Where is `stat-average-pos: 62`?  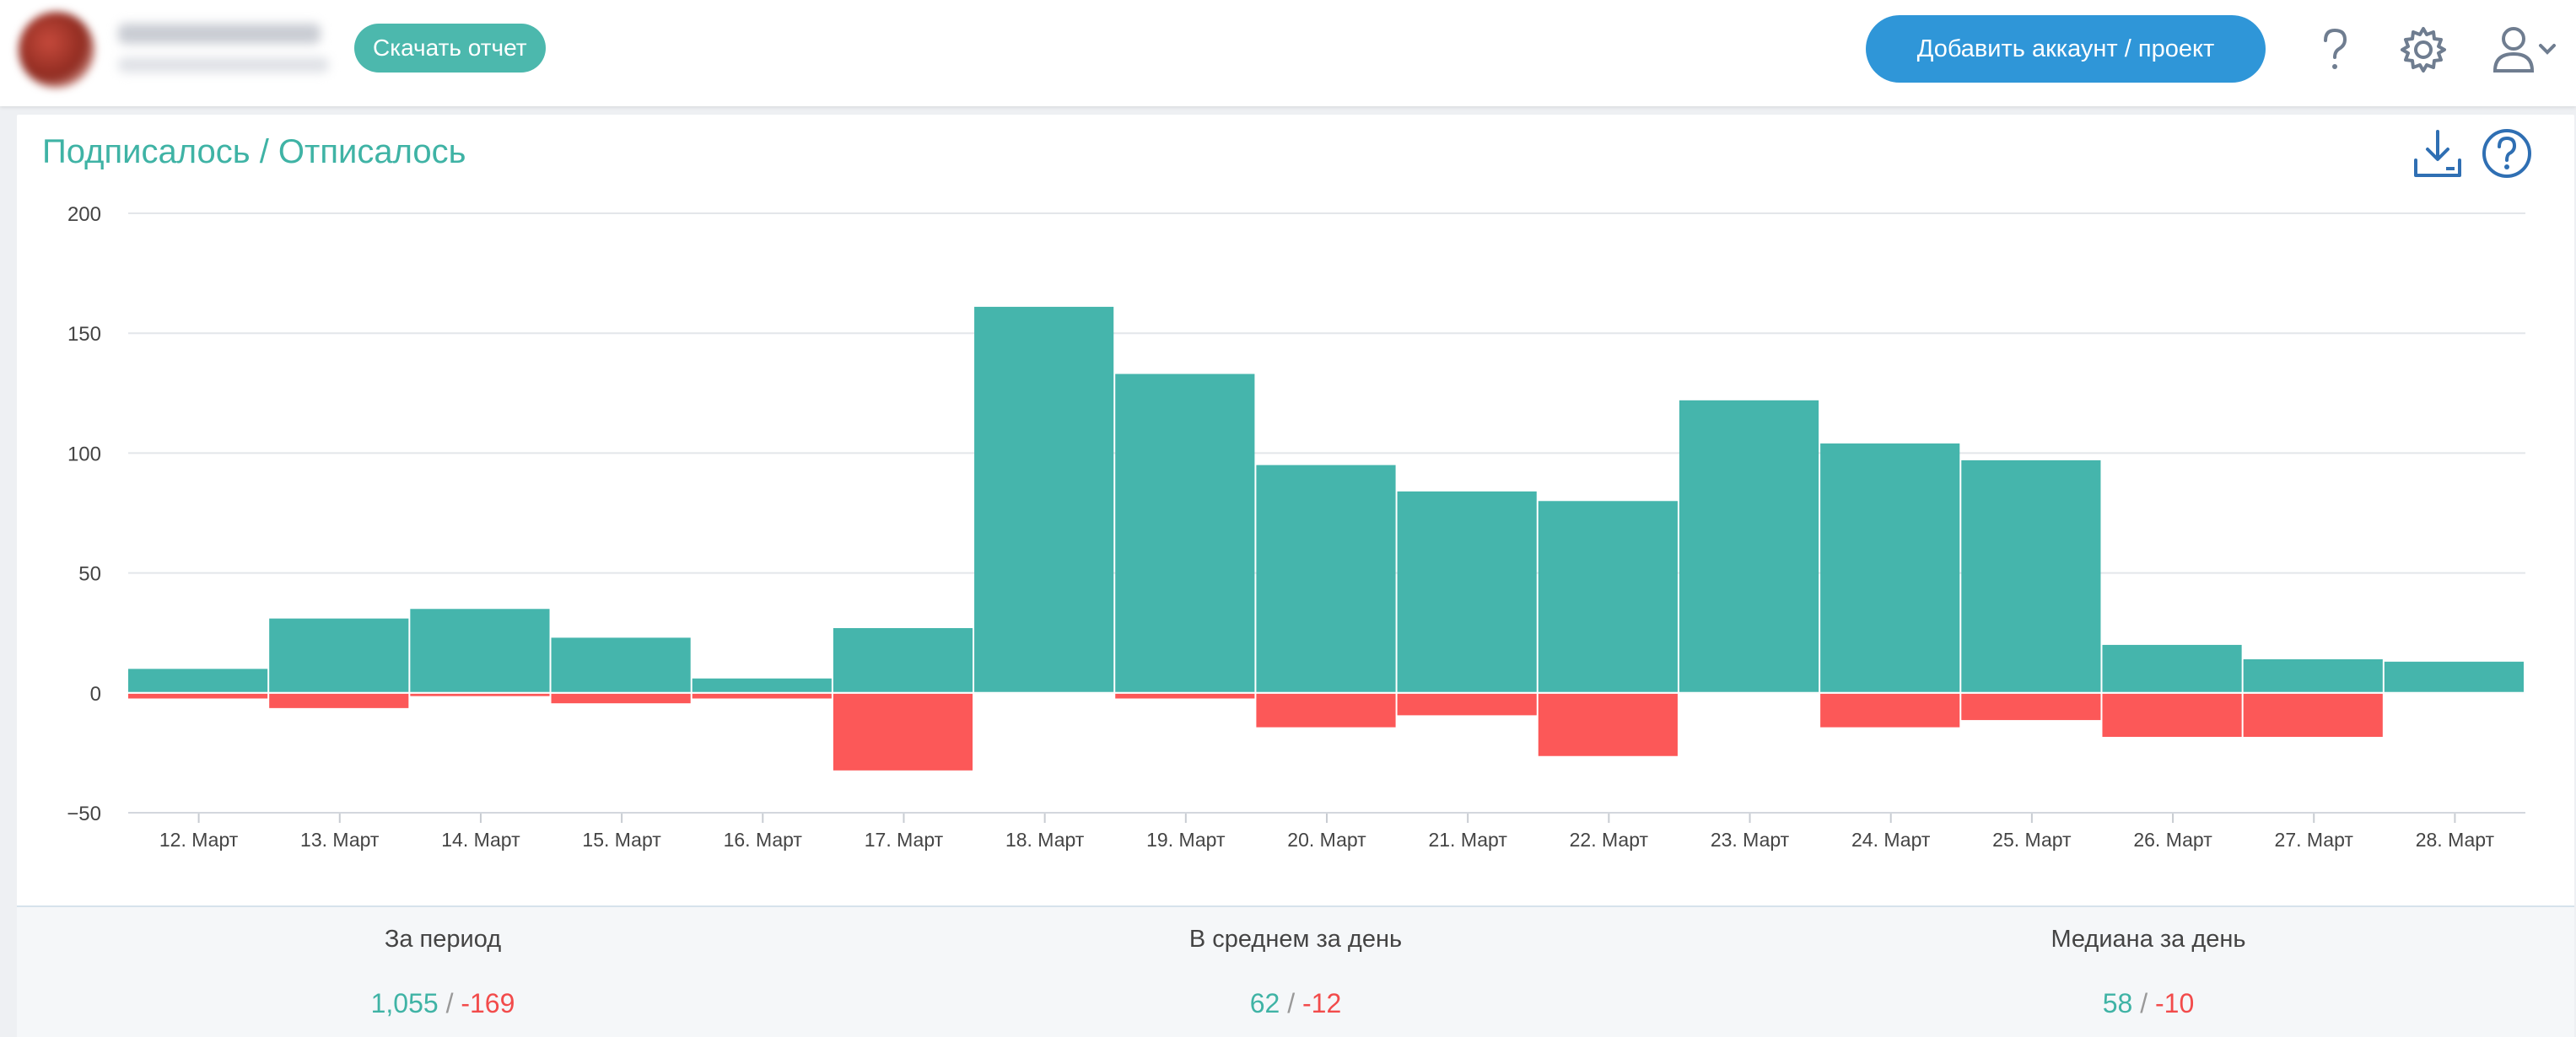 stat-average-pos: 62 is located at coordinates (1264, 1003).